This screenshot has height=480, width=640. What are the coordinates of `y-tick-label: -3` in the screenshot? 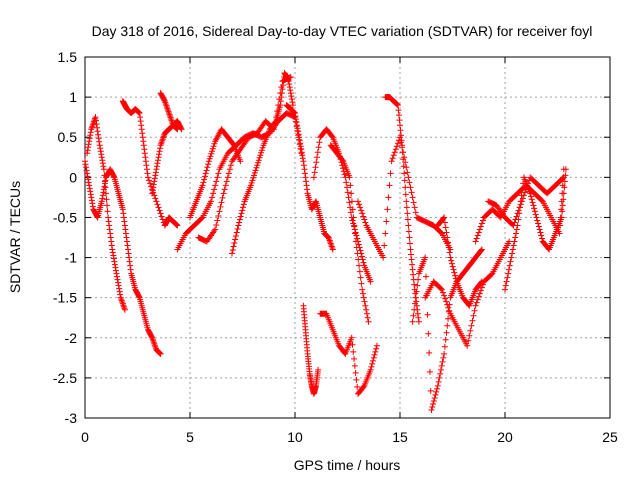 It's located at (71, 418).